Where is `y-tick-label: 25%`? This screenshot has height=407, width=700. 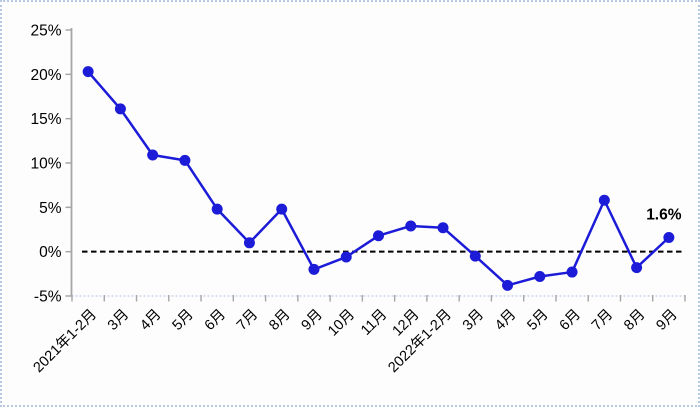
y-tick-label: 25% is located at coordinates (45, 31).